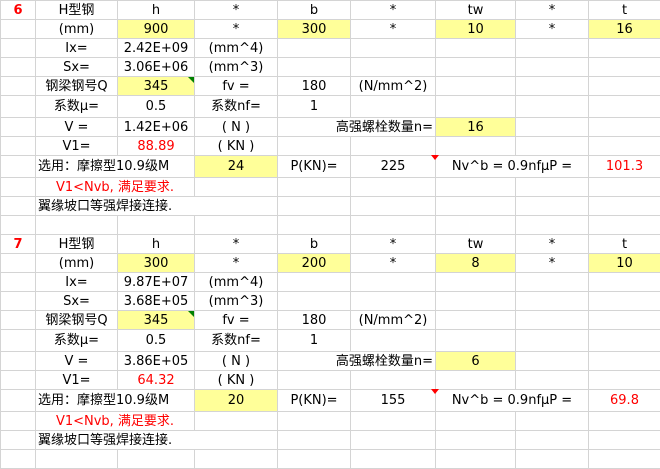 The width and height of the screenshot is (660, 469). What do you see at coordinates (115, 401) in the screenshot?
I see `cell-bolt-label: 选用：摩擦型10.9级M` at bounding box center [115, 401].